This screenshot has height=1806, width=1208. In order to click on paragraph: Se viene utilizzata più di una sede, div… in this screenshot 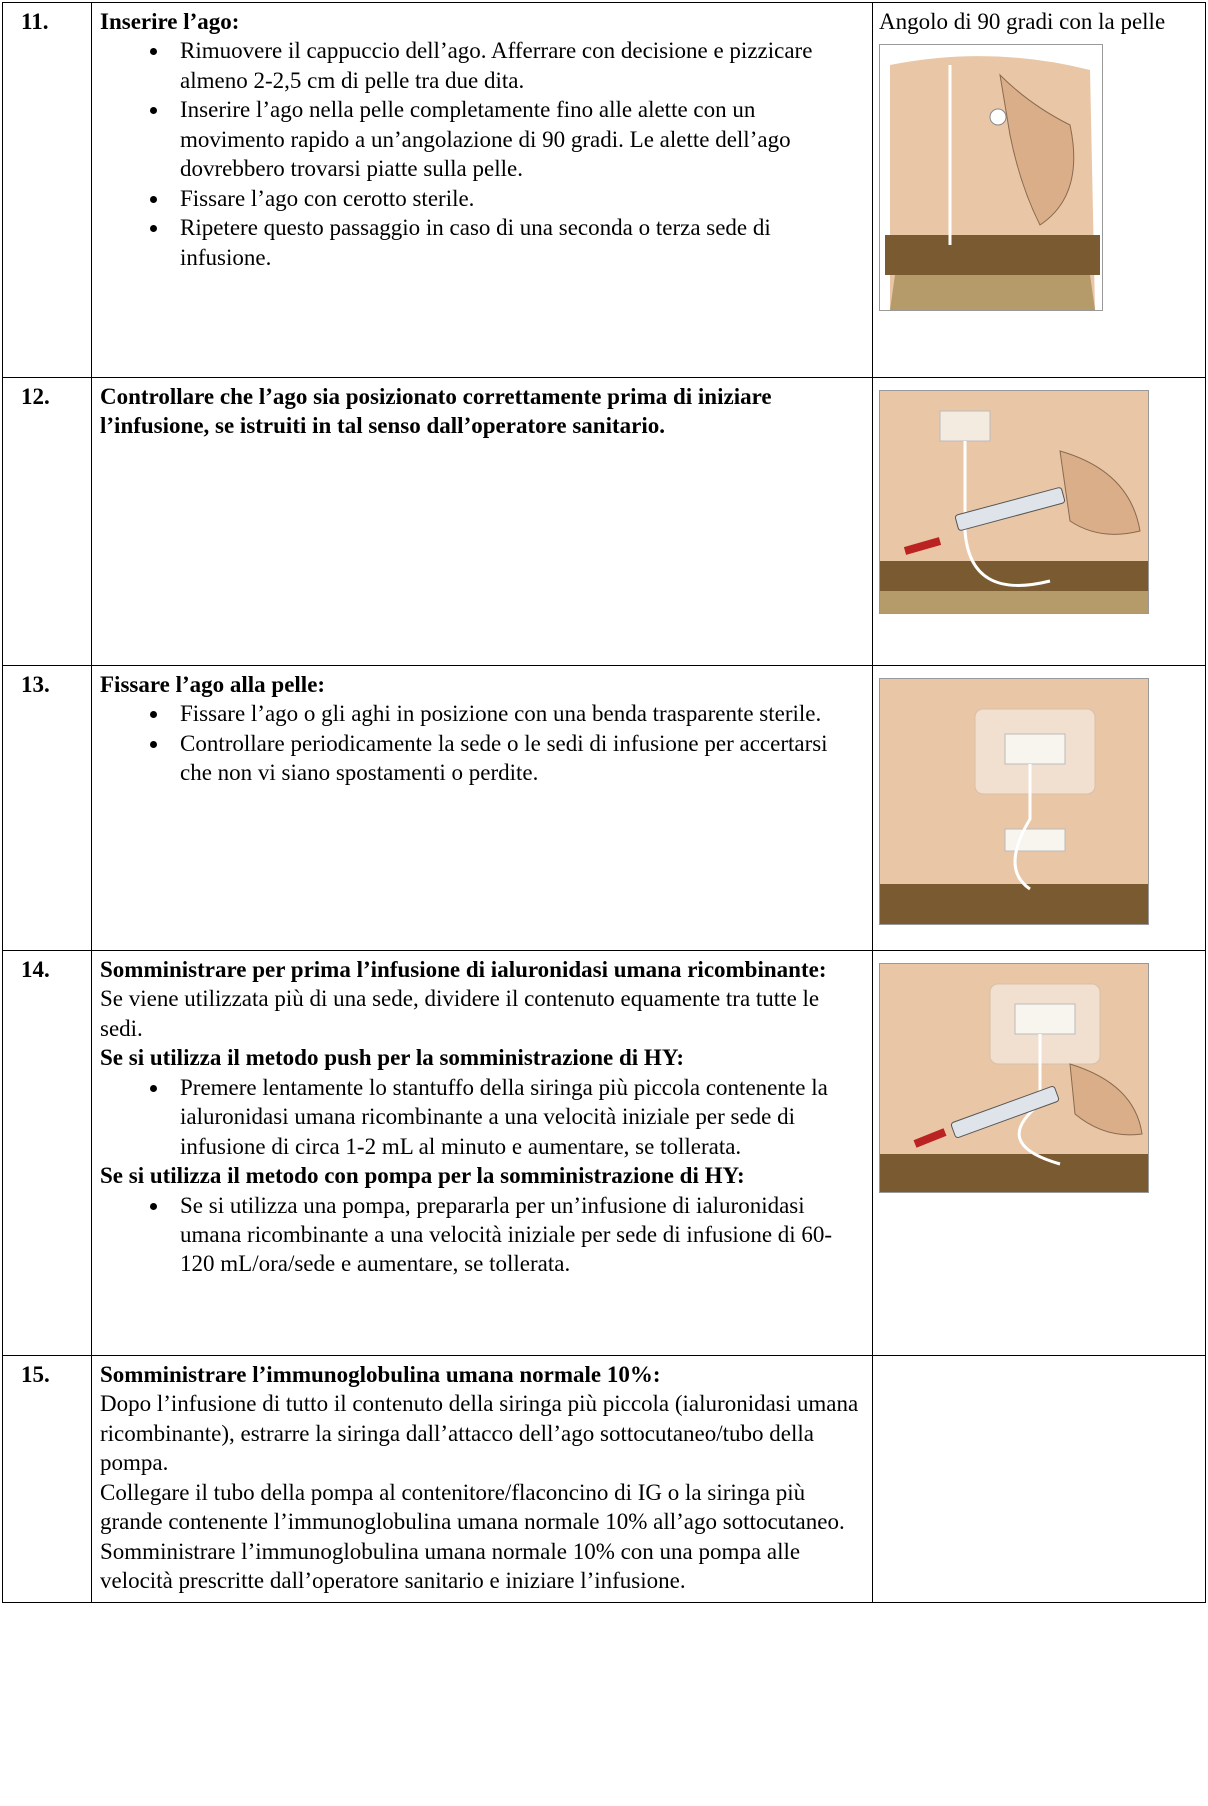, I will do `click(460, 1013)`.